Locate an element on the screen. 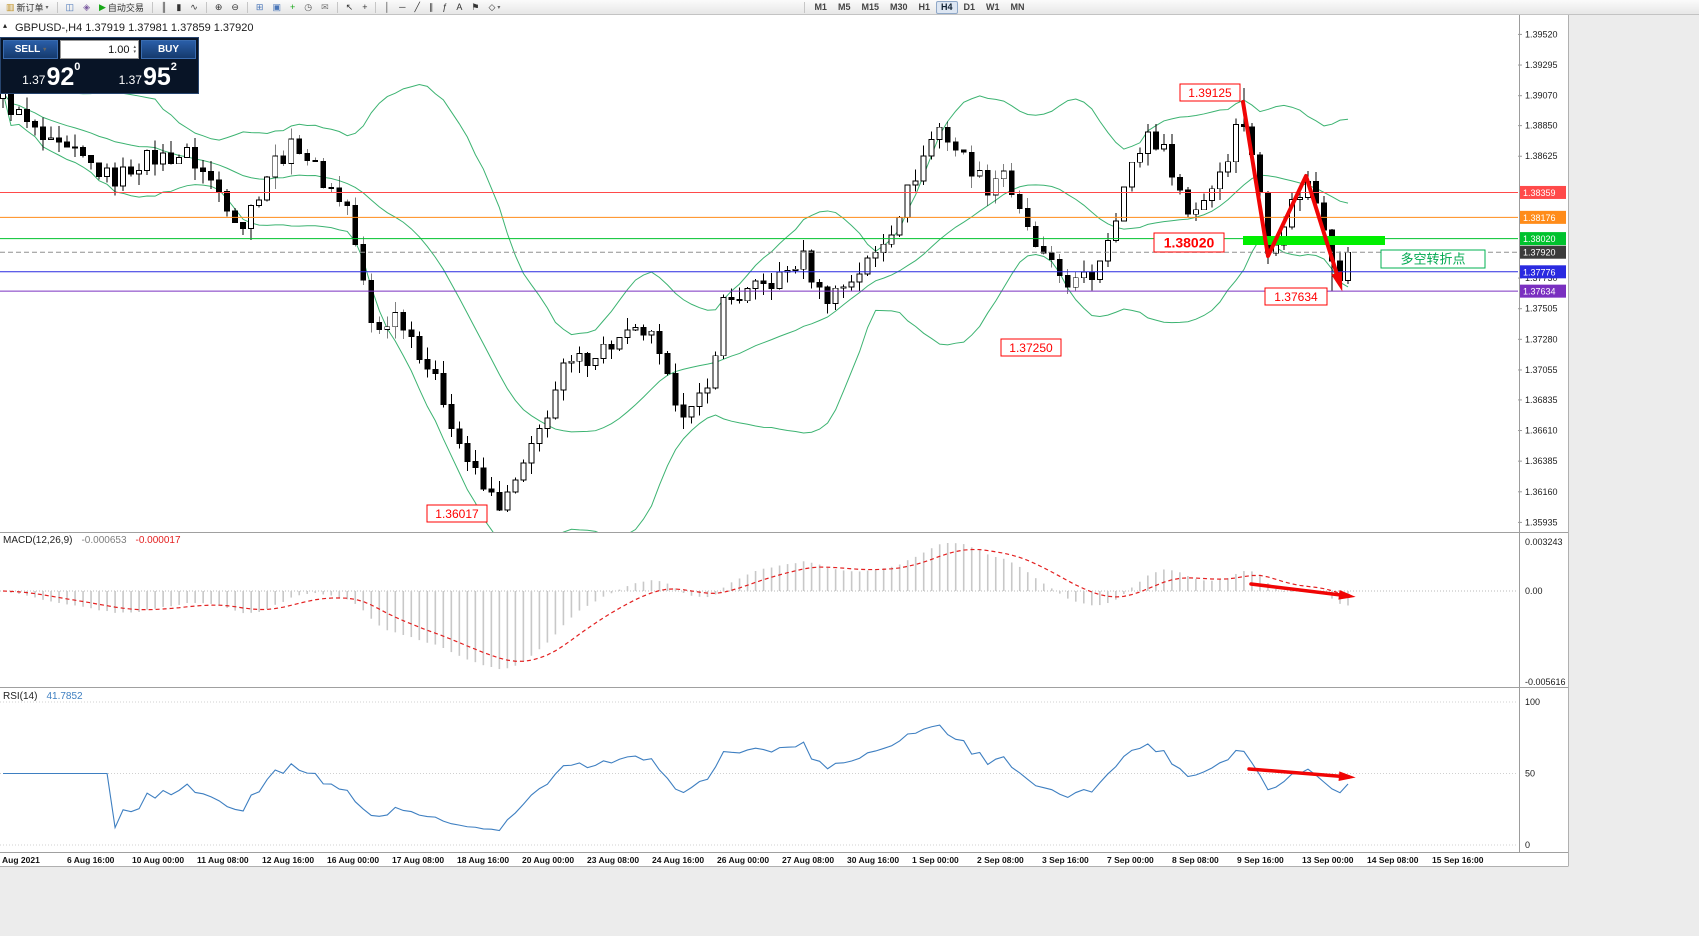 The height and width of the screenshot is (936, 1699). macd-label: MACD(12,26,9) -0.000653 -0.000017 is located at coordinates (96, 540).